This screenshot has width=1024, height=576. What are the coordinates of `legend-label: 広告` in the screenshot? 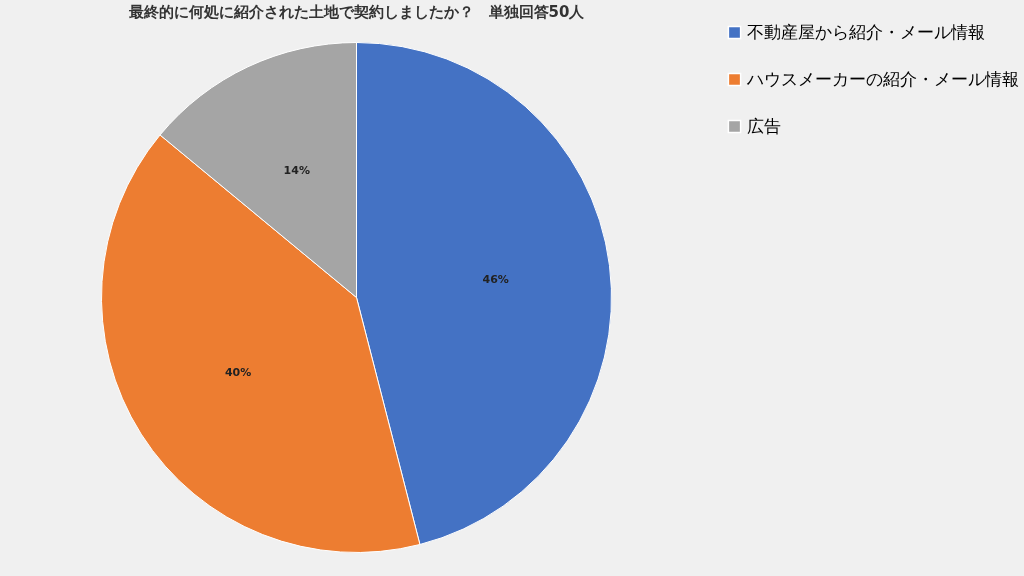 It's located at (764, 125).